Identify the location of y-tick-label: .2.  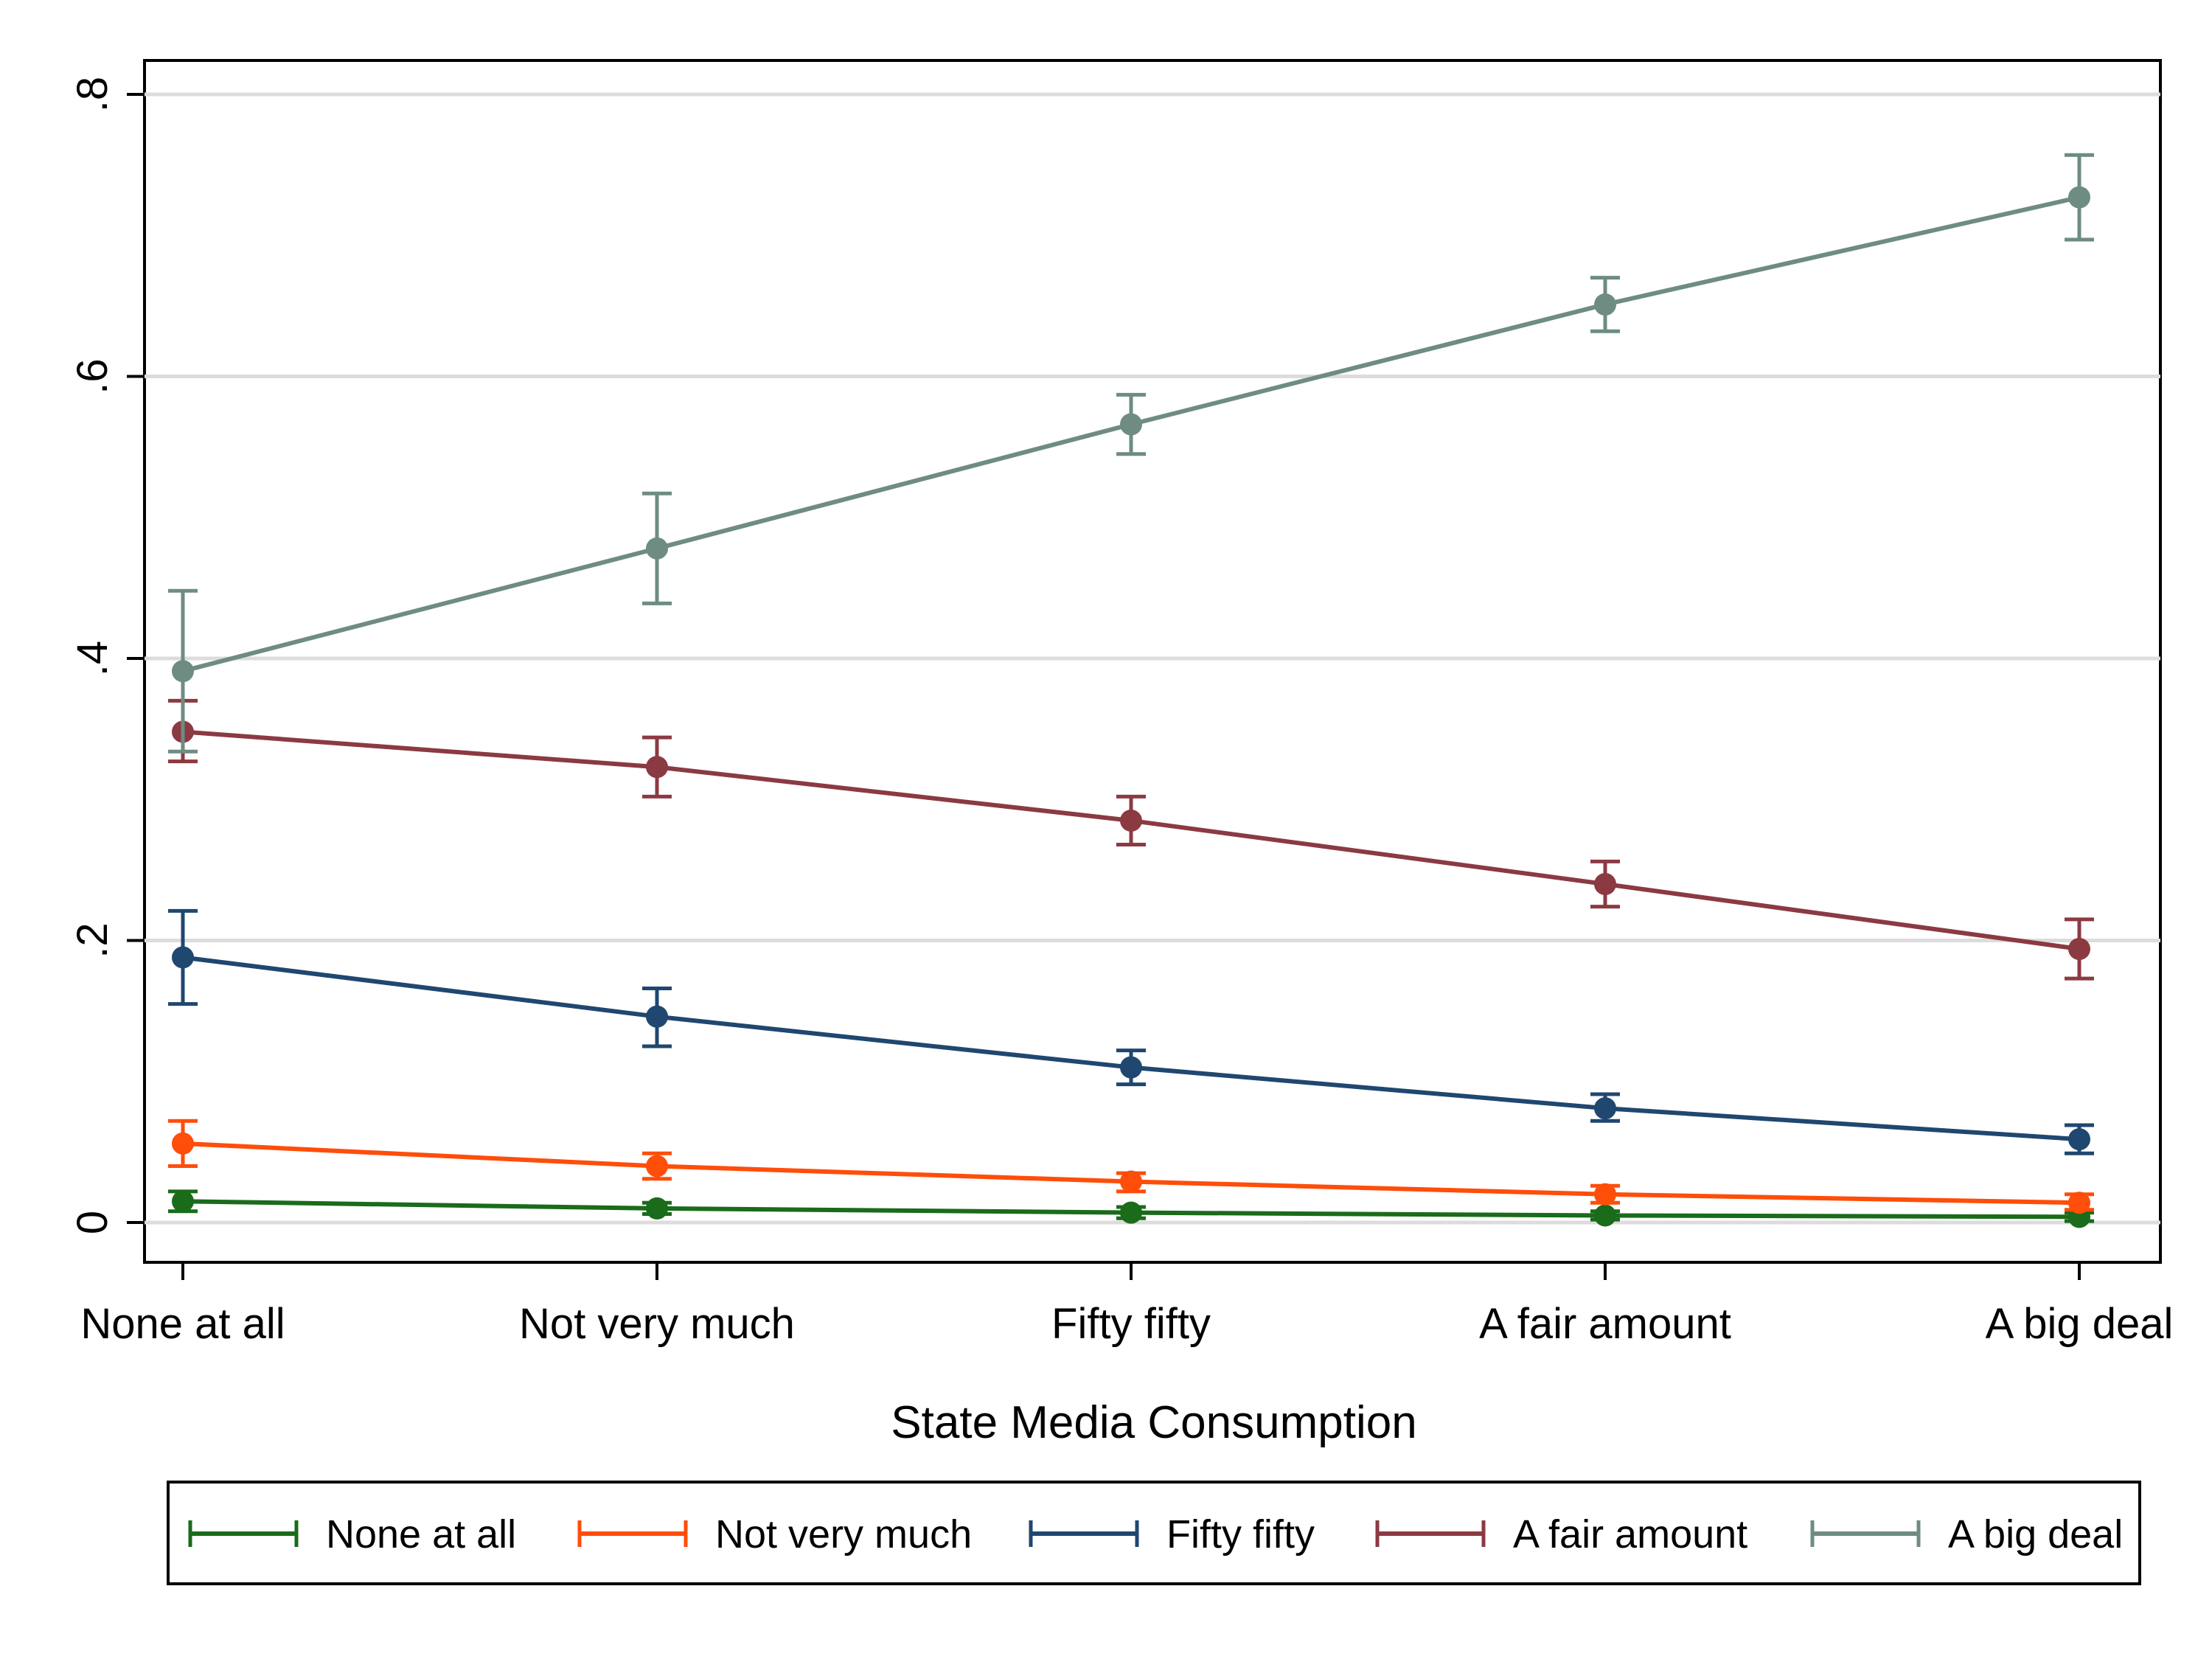
(92, 940).